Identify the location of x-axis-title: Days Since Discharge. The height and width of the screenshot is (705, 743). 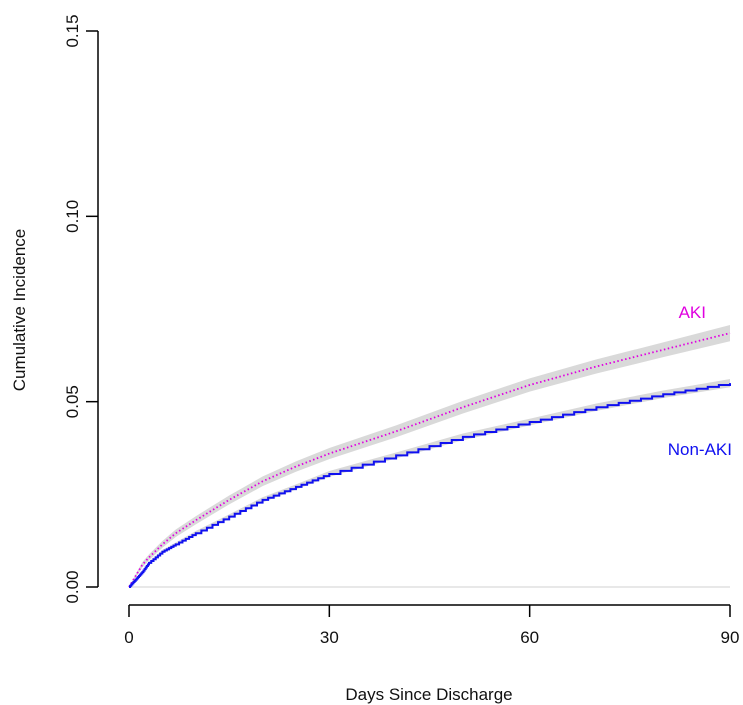
(428, 694).